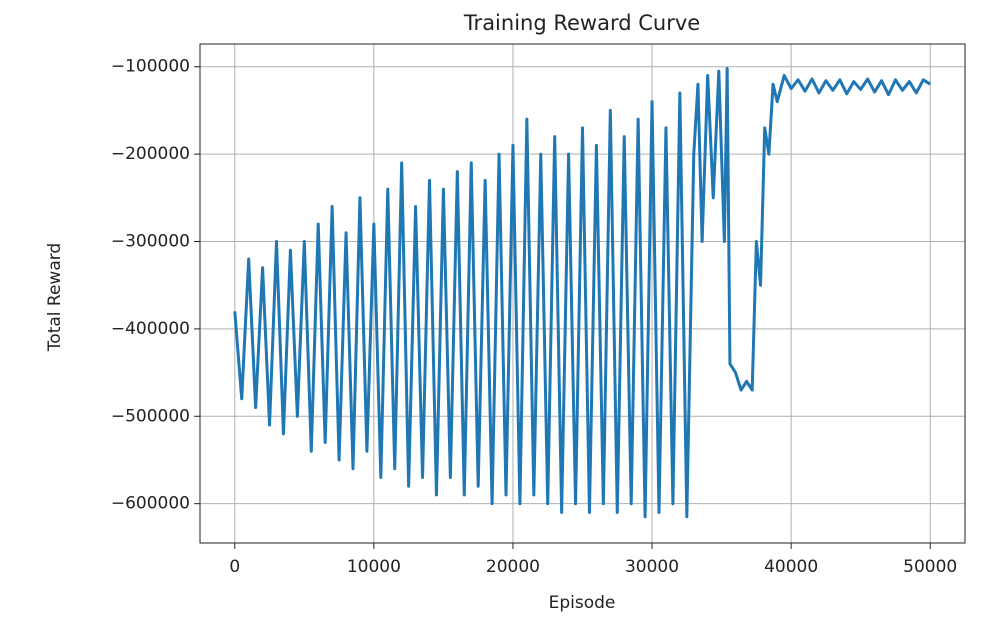  I want to click on x-tick-label: 0, so click(234, 567).